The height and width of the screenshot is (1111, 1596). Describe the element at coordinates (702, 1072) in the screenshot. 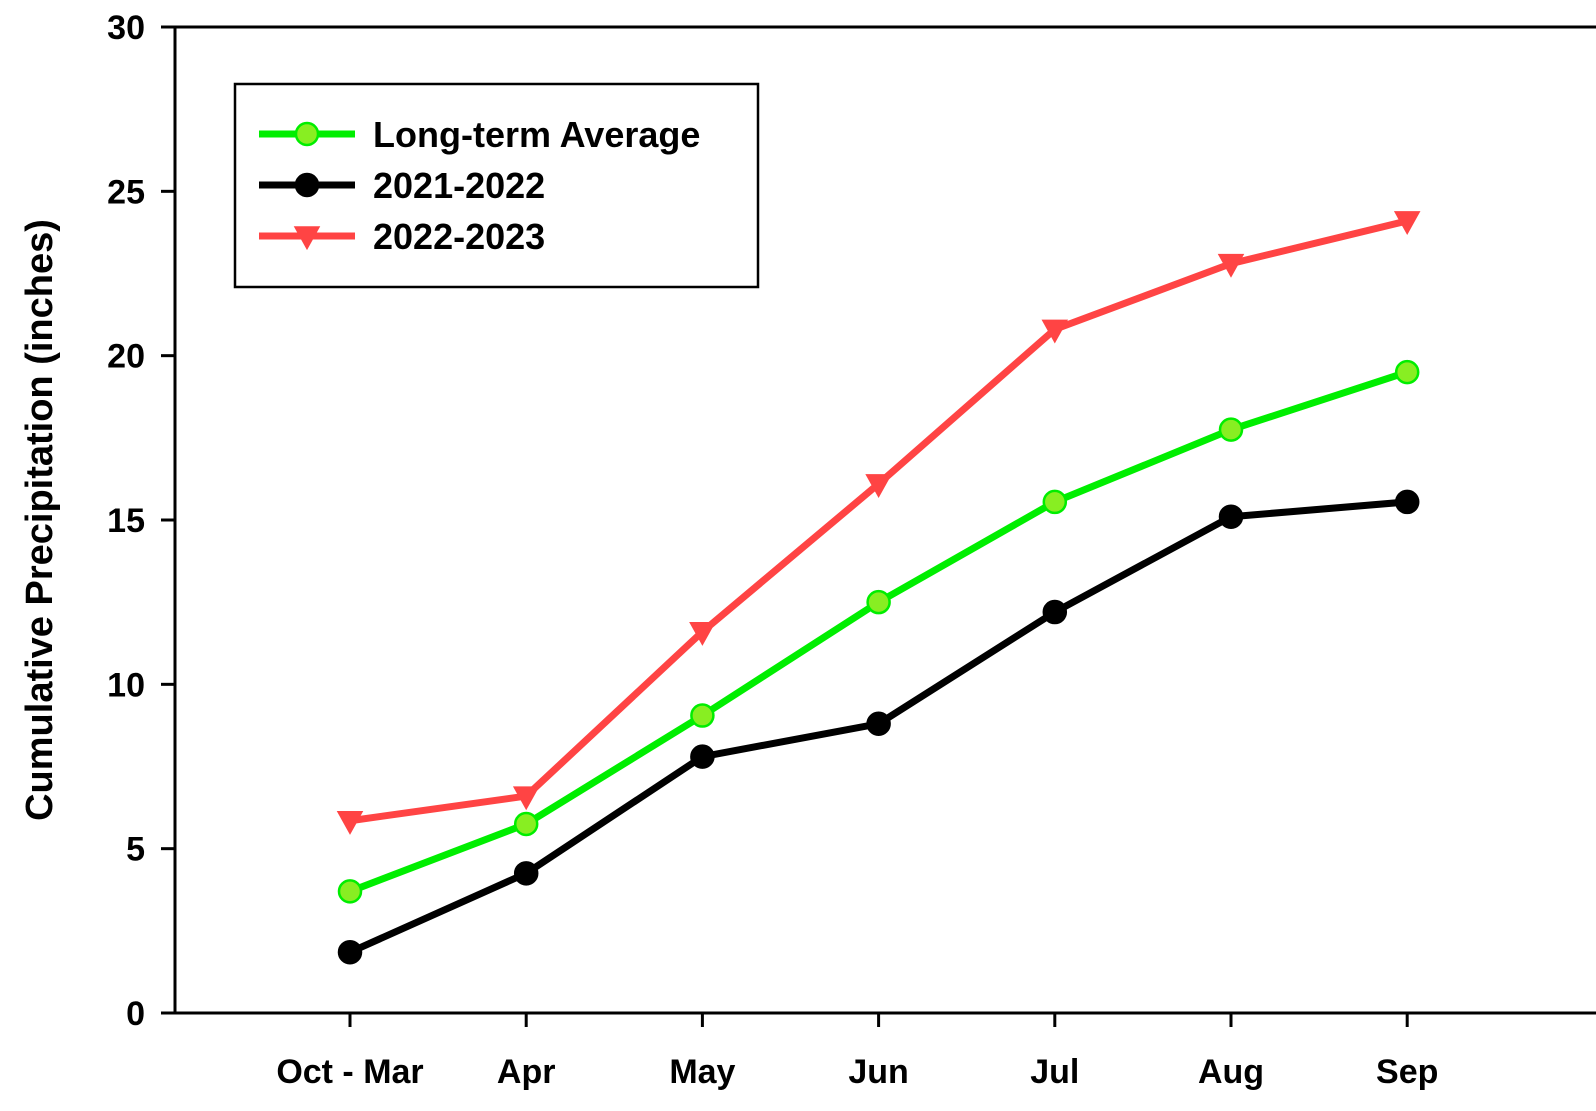

I see `x-tick-label: May` at that location.